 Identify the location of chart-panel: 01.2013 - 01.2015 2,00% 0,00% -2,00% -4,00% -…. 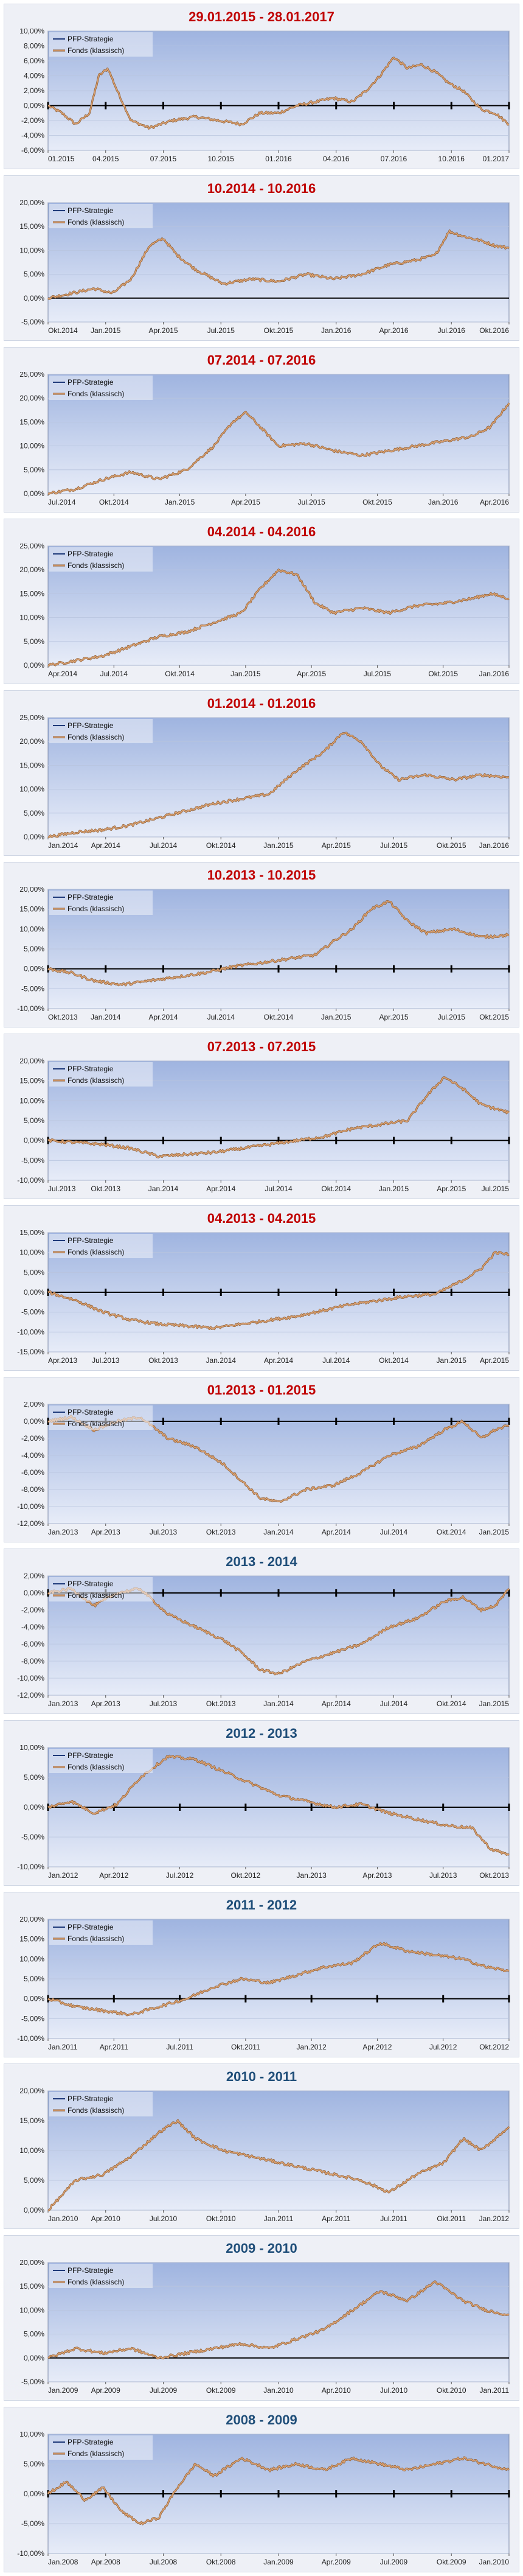
(261, 1459).